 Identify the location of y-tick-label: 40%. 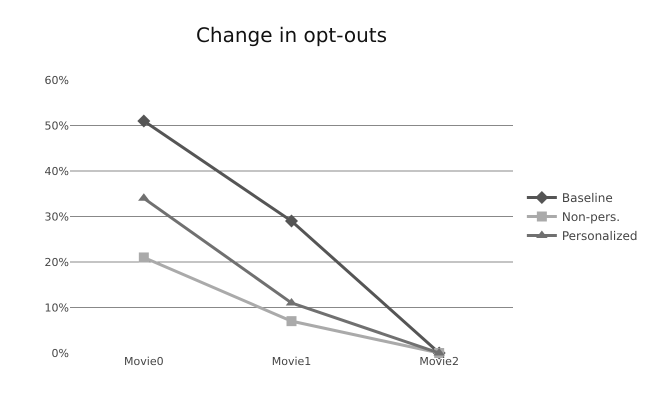
(56, 171).